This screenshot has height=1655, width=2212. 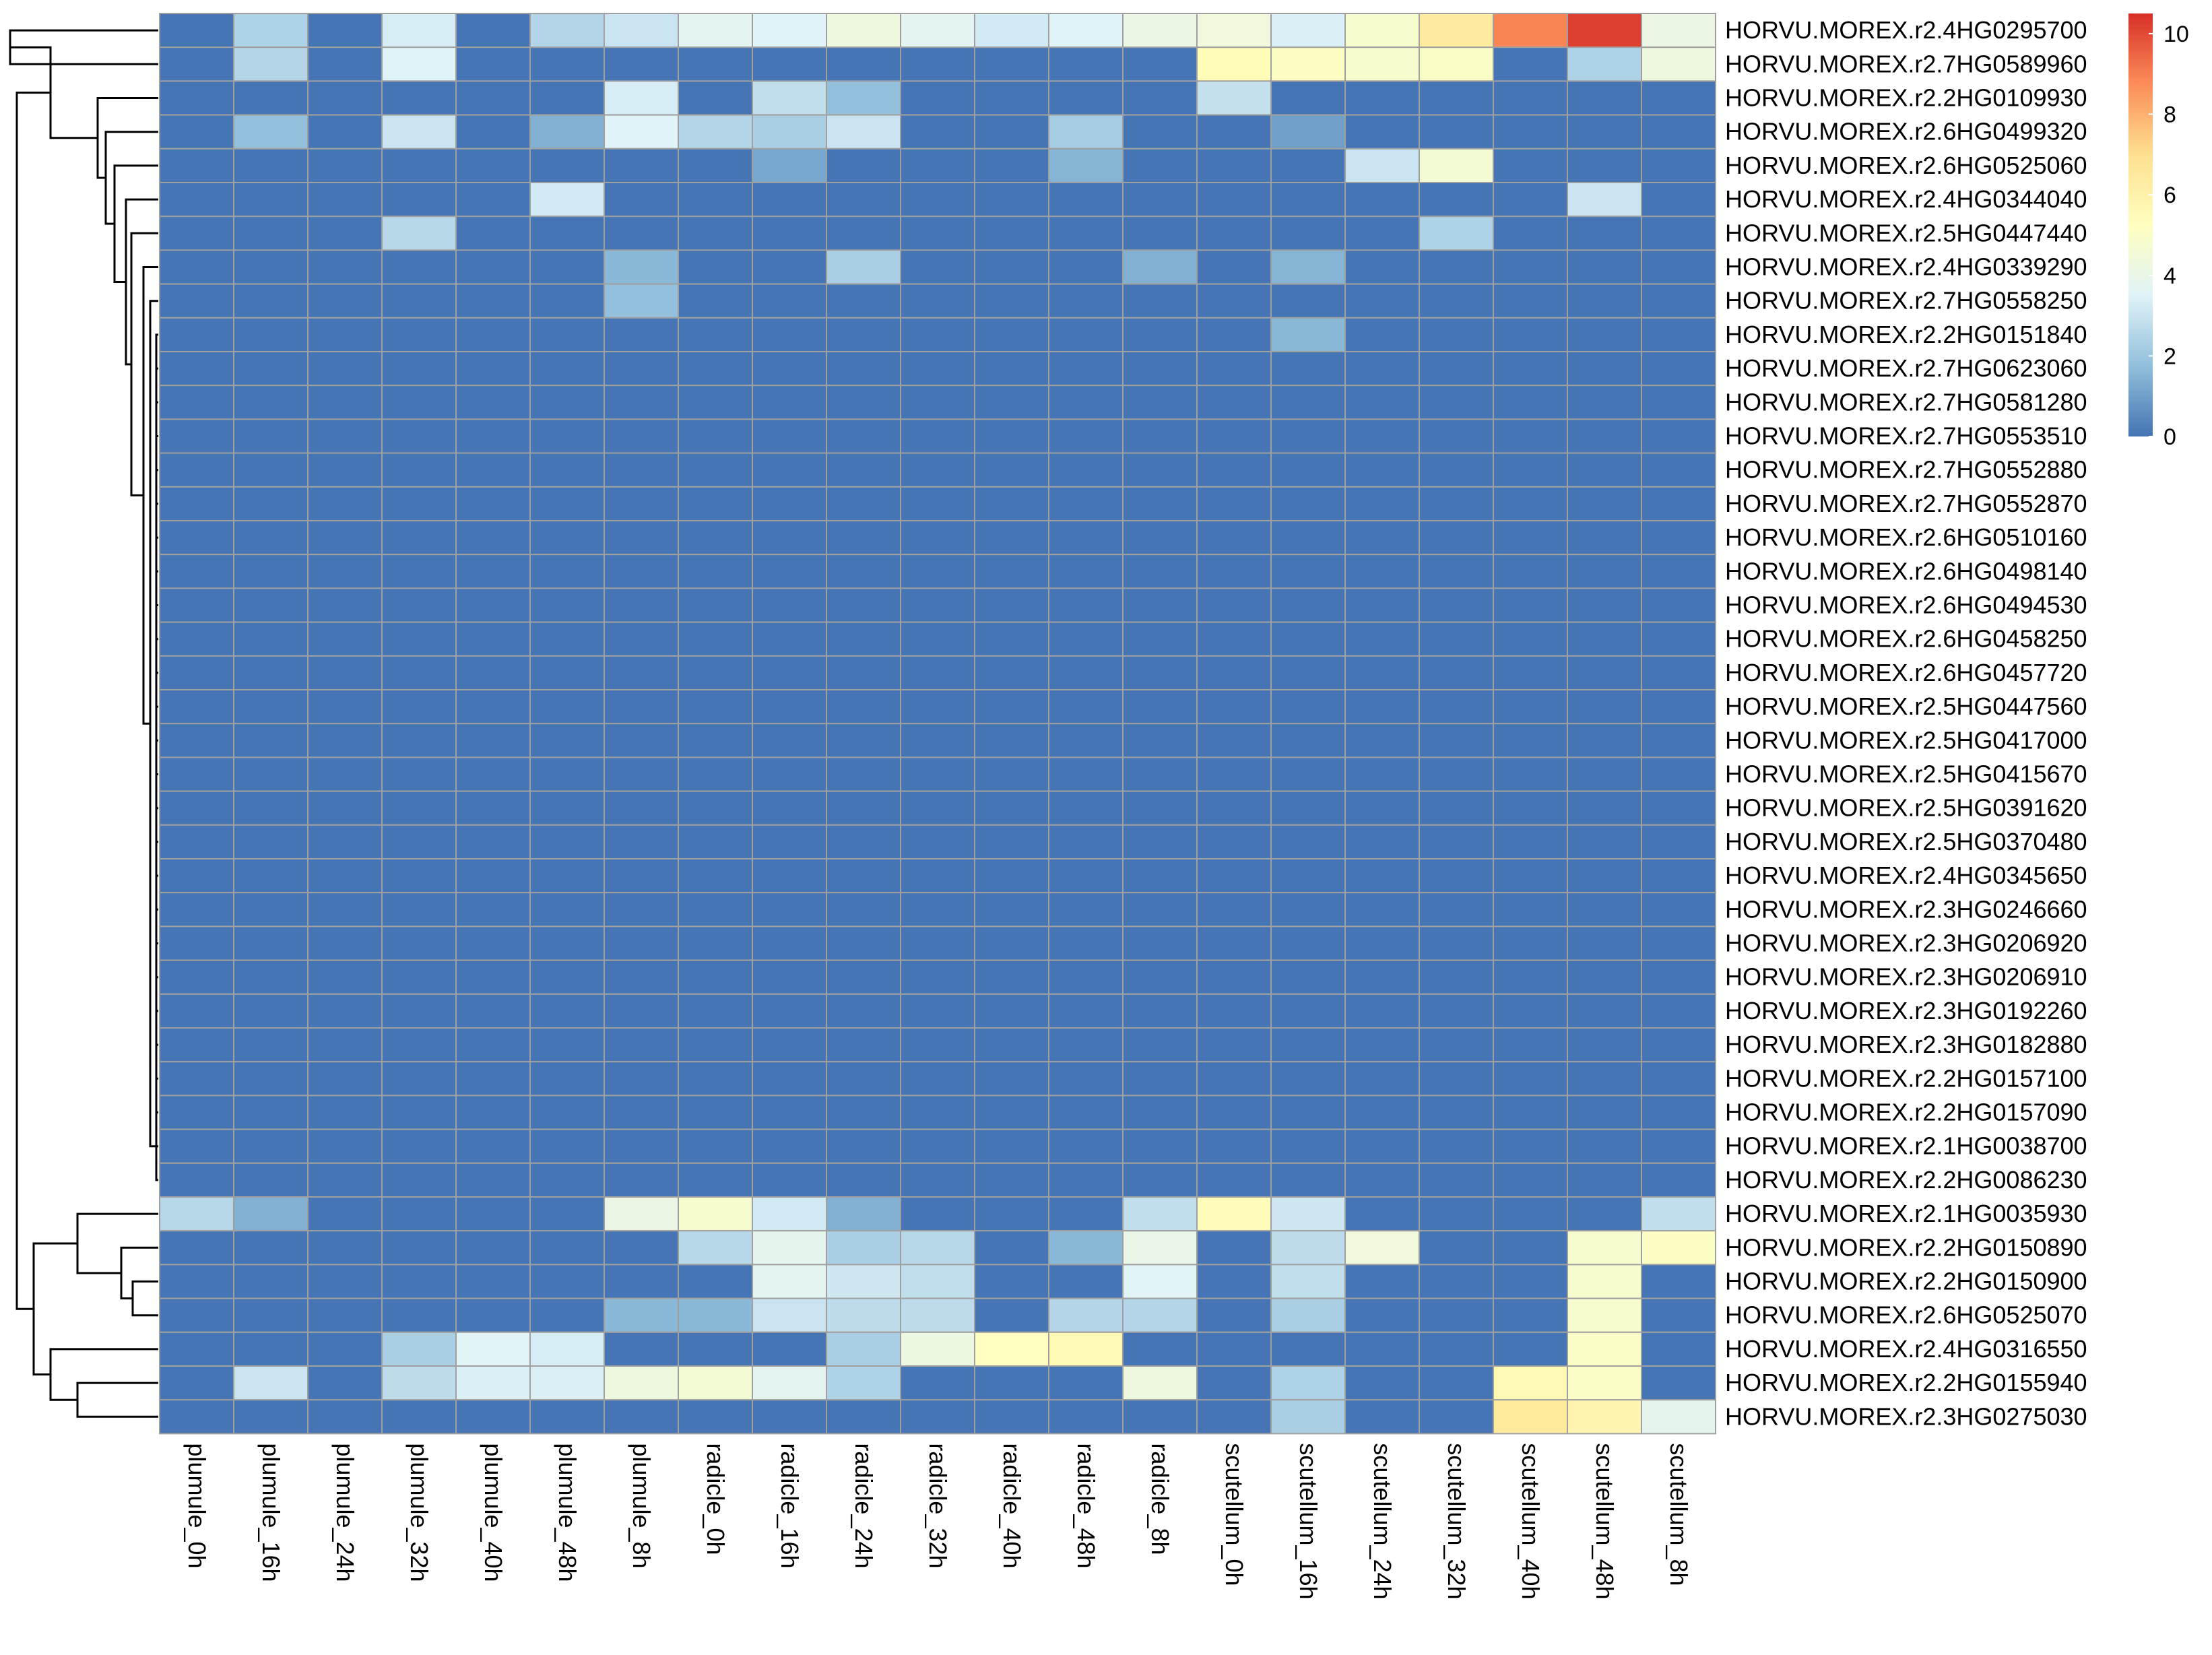 I want to click on column-label: scutellum_24h, so click(x=1382, y=1521).